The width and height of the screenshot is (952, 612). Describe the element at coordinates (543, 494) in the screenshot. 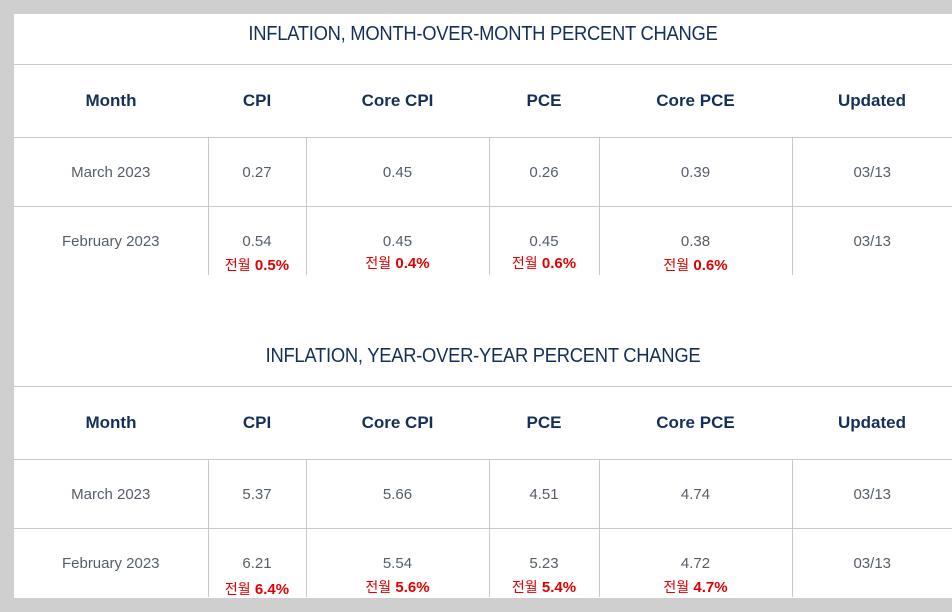

I see `cell-pce: 4.51` at that location.